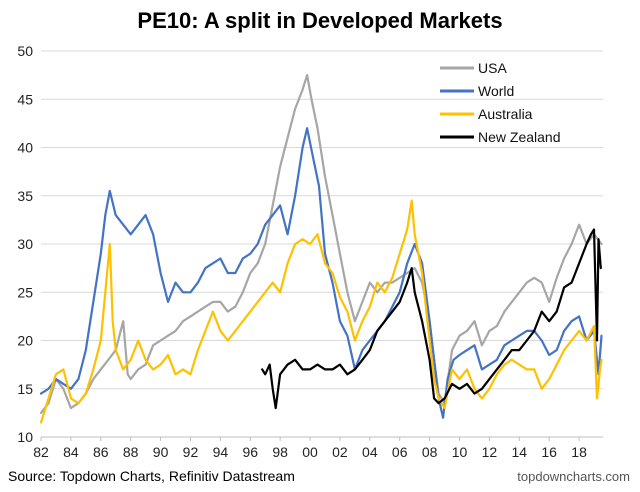 This screenshot has height=492, width=640. What do you see at coordinates (496, 91) in the screenshot?
I see `legend-label: World` at bounding box center [496, 91].